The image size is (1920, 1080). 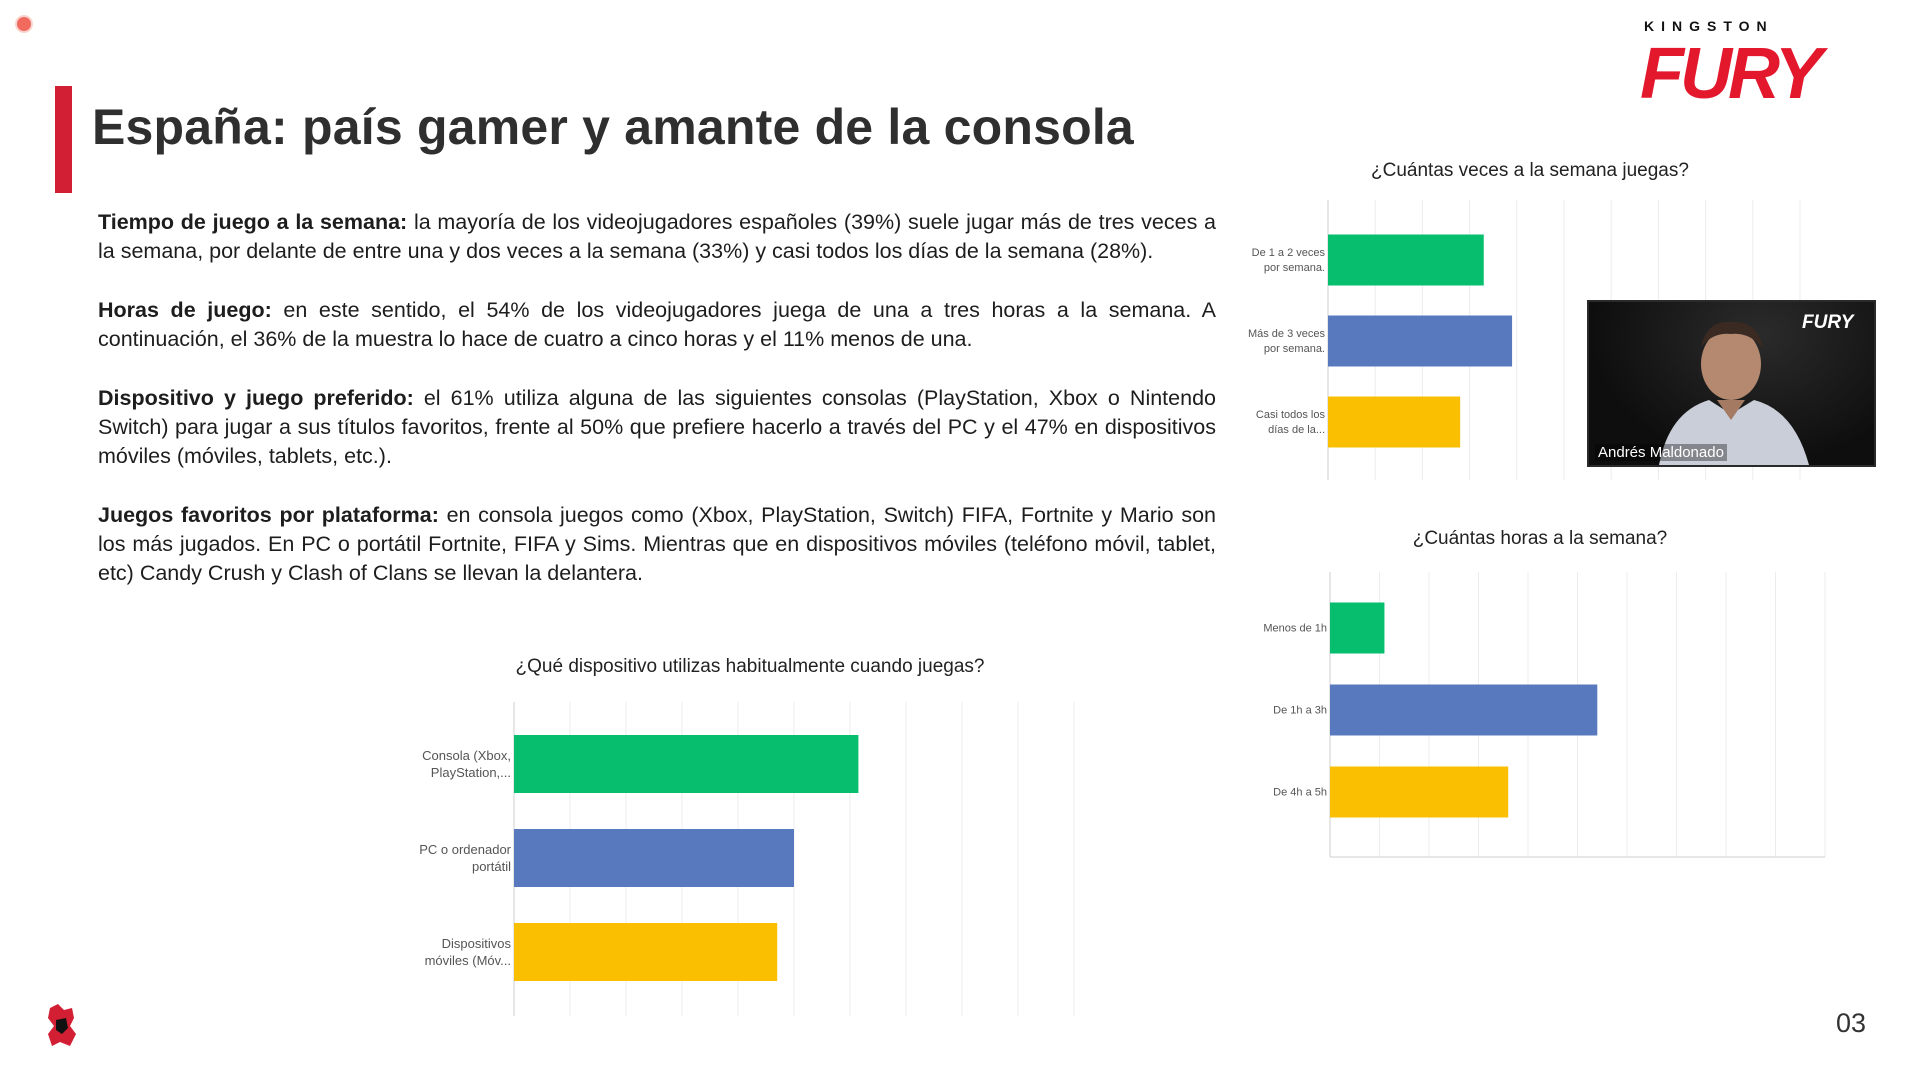 I want to click on category-label: Consola (Xbox,, so click(x=466, y=755).